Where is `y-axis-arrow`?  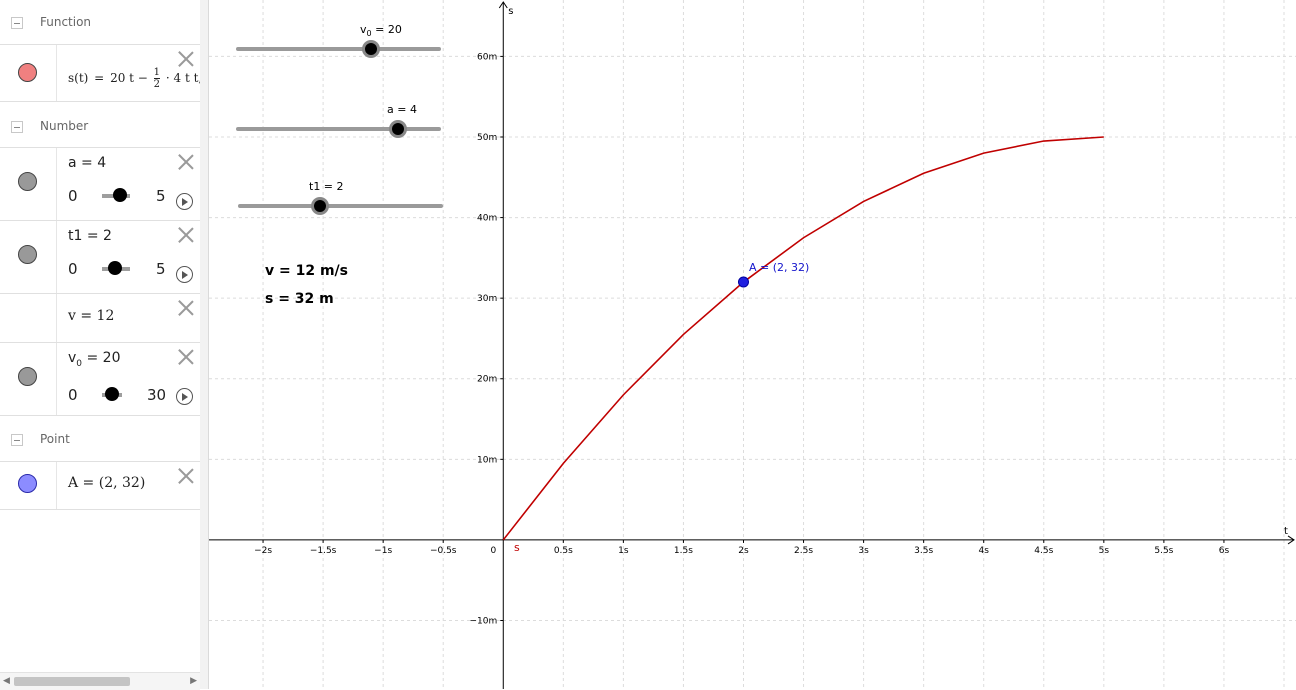
y-axis-arrow is located at coordinates (503, 5).